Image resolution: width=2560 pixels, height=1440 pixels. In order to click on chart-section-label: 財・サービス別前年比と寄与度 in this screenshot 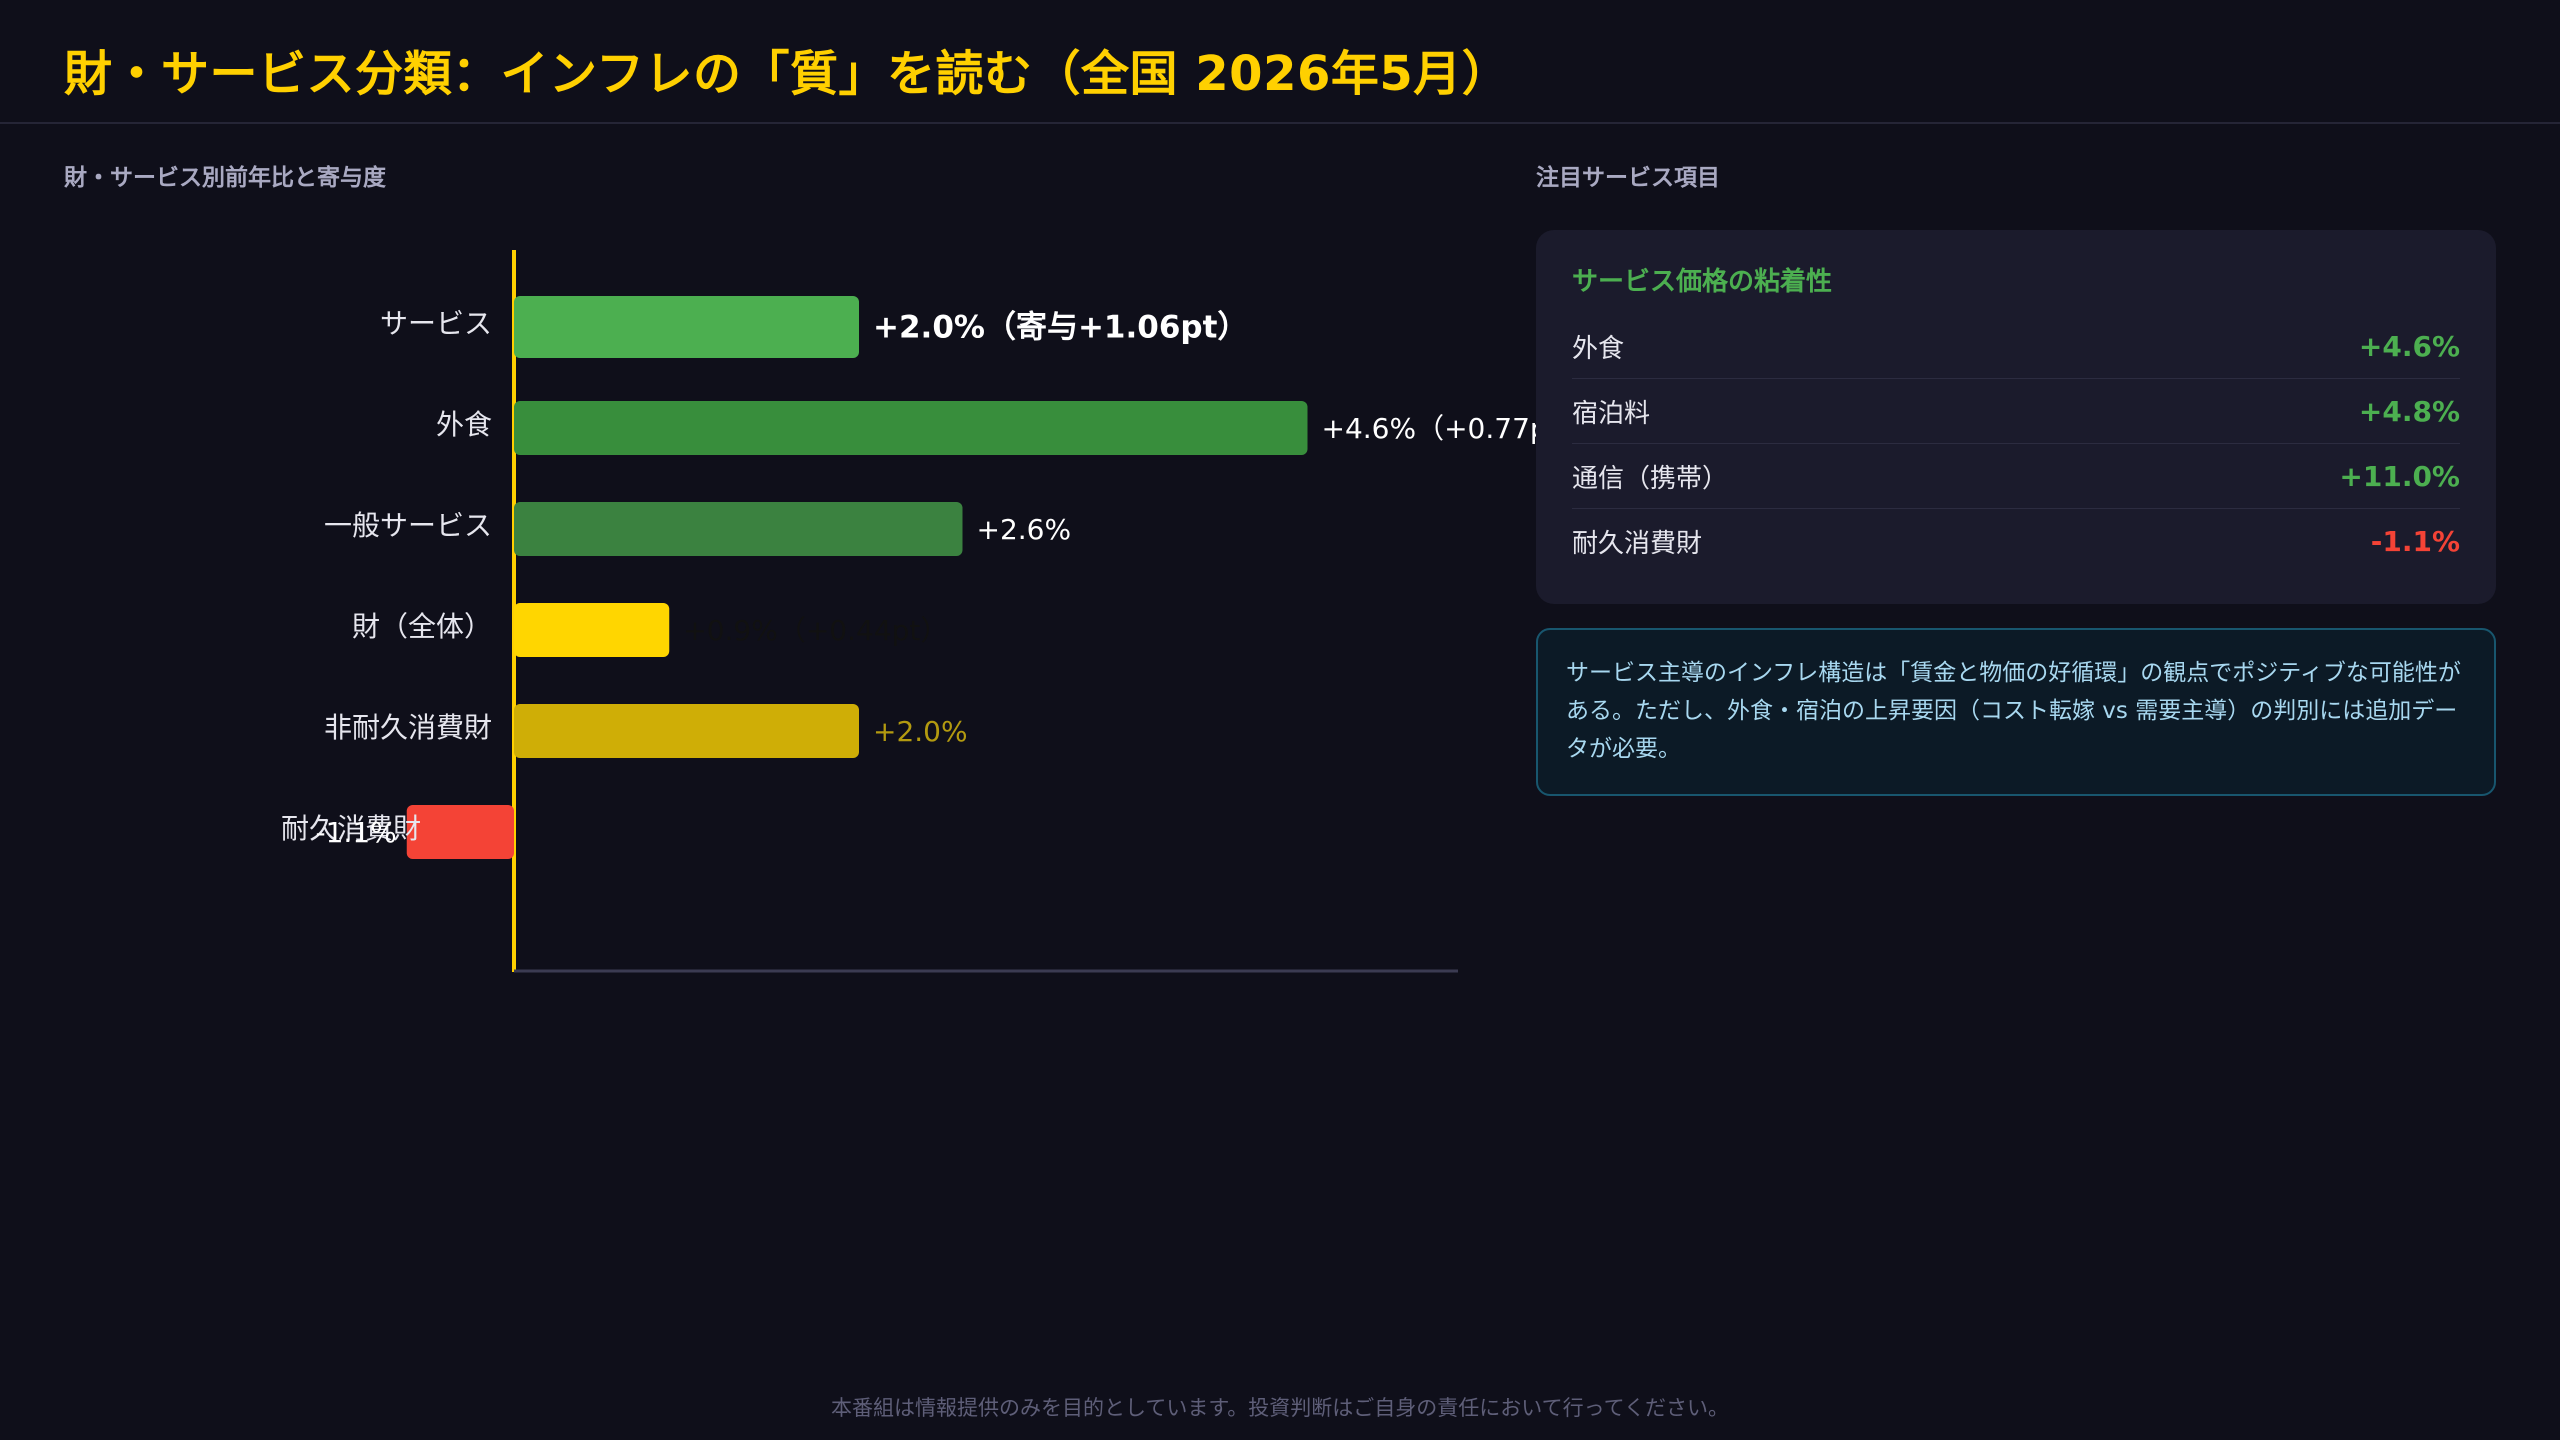, I will do `click(225, 178)`.